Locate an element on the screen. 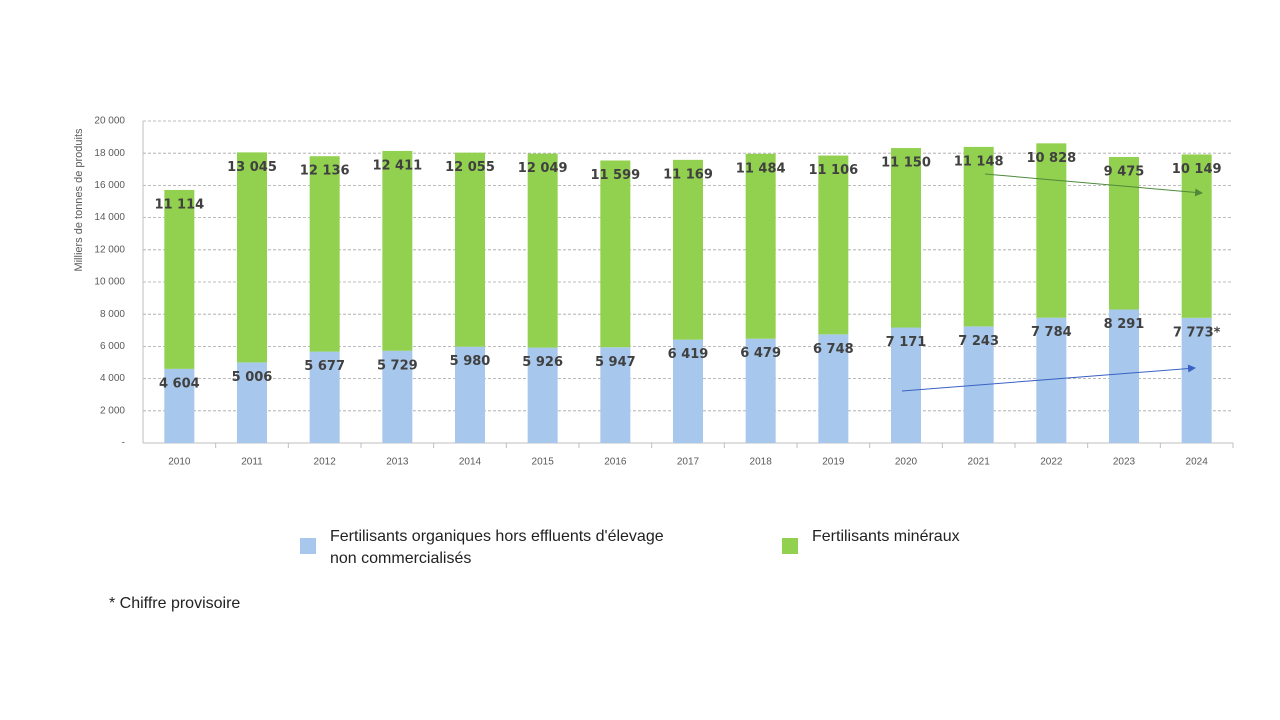 The image size is (1280, 720). x-tick-label: 2014 is located at coordinates (470, 462).